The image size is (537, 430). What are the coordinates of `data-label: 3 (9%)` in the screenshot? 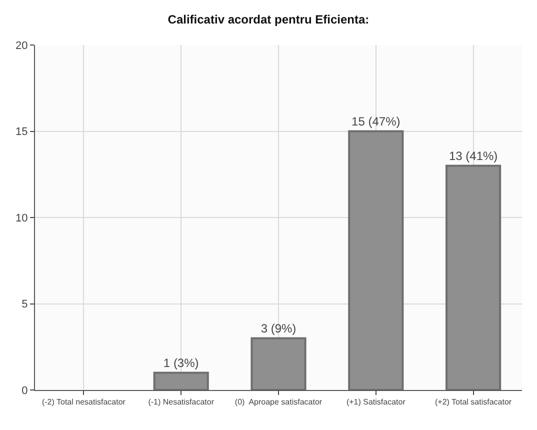 It's located at (278, 328).